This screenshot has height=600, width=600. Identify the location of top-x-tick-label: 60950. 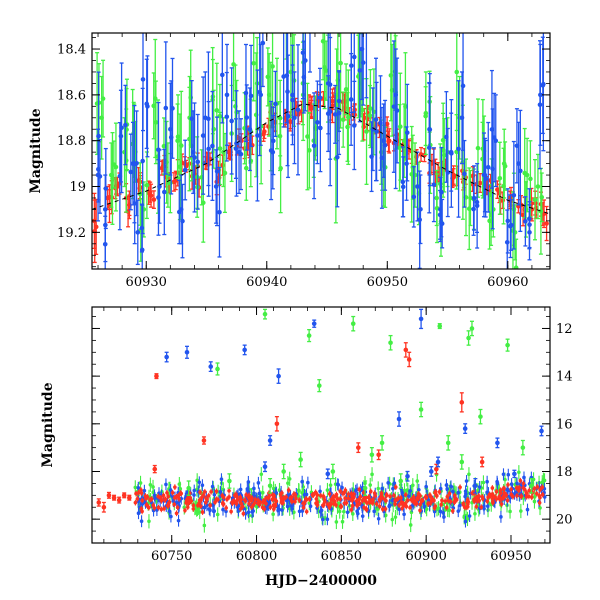
(387, 282).